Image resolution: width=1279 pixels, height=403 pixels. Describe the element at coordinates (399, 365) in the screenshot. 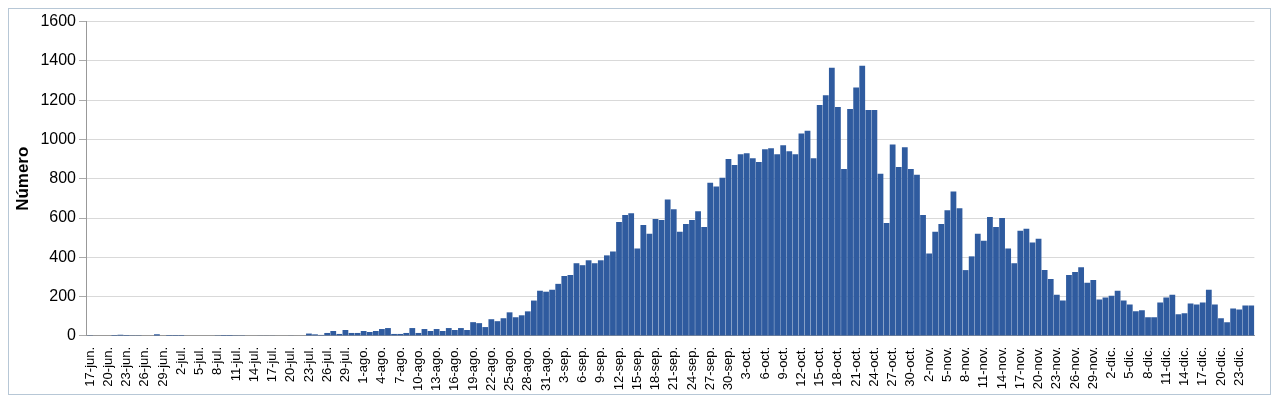

I see `x-tick-label: 7-ago.` at that location.